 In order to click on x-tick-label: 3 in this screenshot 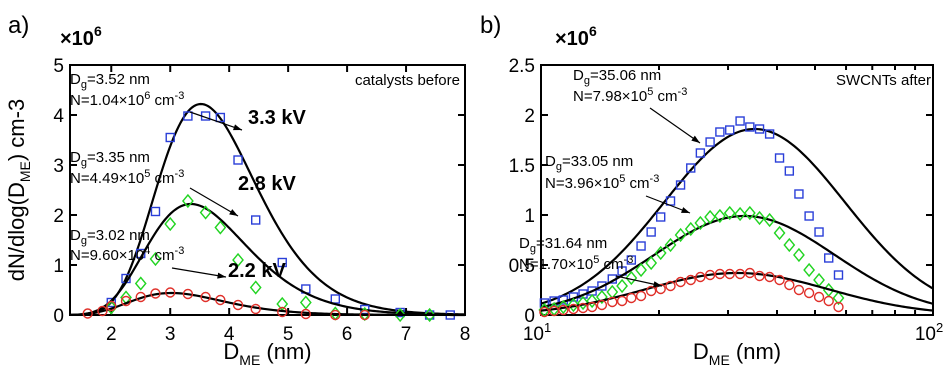, I will do `click(170, 334)`.